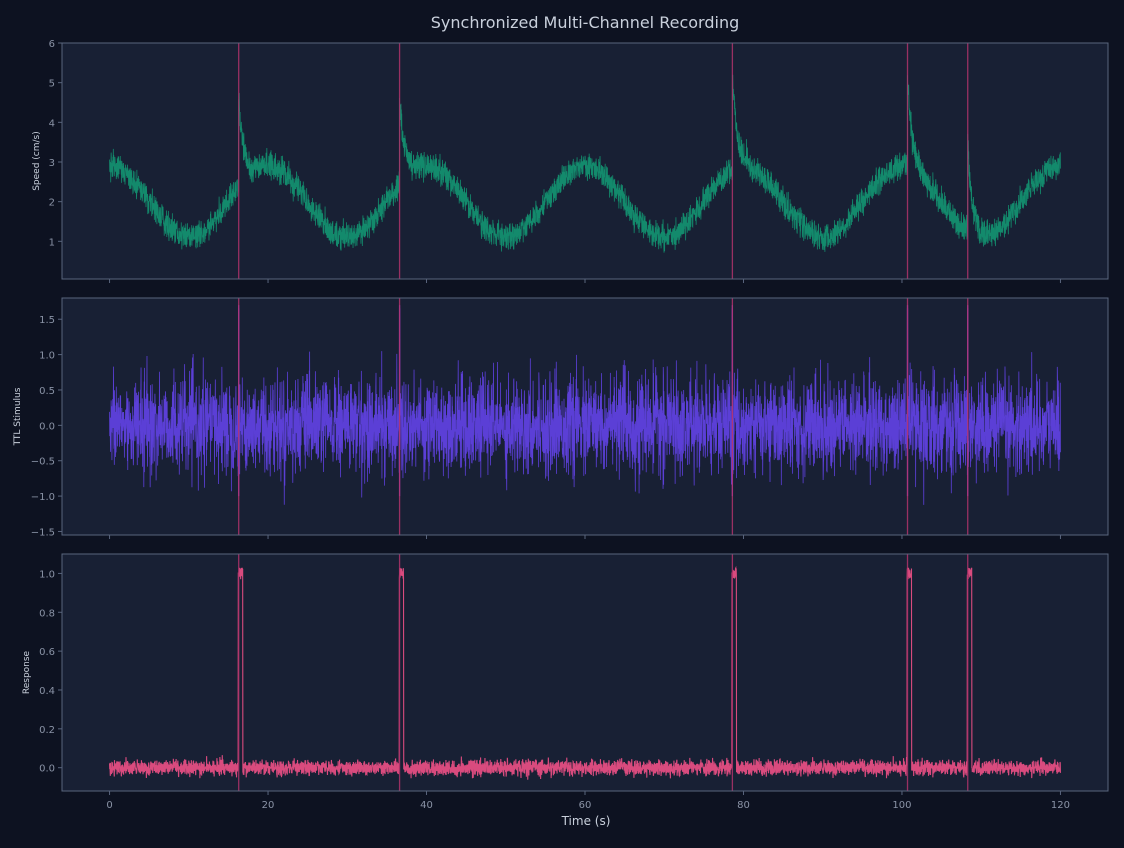 The height and width of the screenshot is (848, 1124). What do you see at coordinates (743, 805) in the screenshot?
I see `x-tick-label: 80` at bounding box center [743, 805].